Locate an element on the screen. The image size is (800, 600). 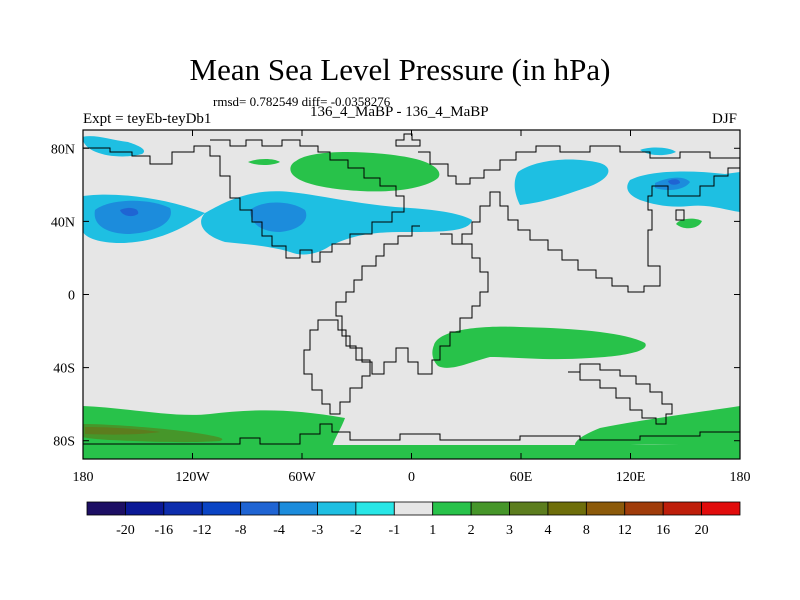
colorbar-label: -4 is located at coordinates (279, 530).